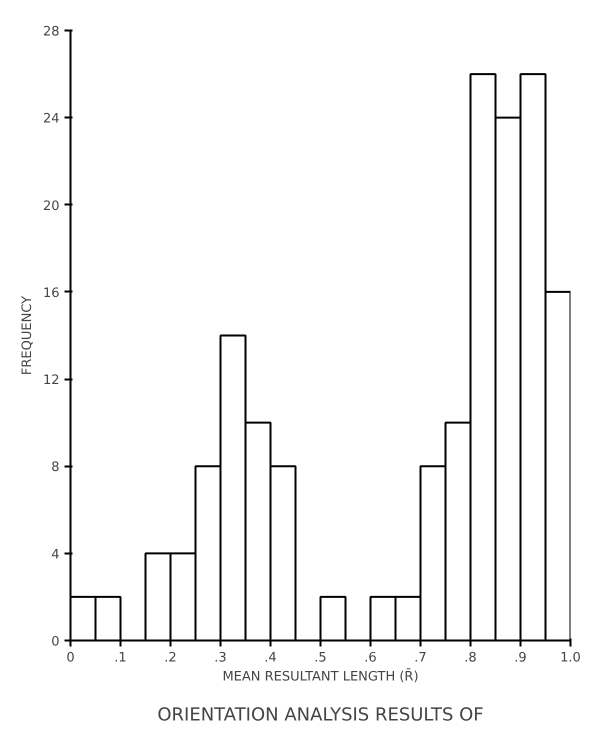  What do you see at coordinates (120, 658) in the screenshot?
I see `x-tick-label: .1` at bounding box center [120, 658].